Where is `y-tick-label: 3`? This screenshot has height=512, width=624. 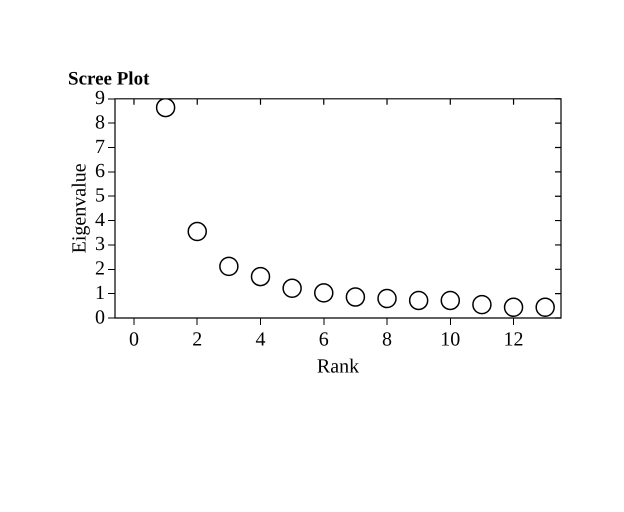 y-tick-label: 3 is located at coordinates (100, 244).